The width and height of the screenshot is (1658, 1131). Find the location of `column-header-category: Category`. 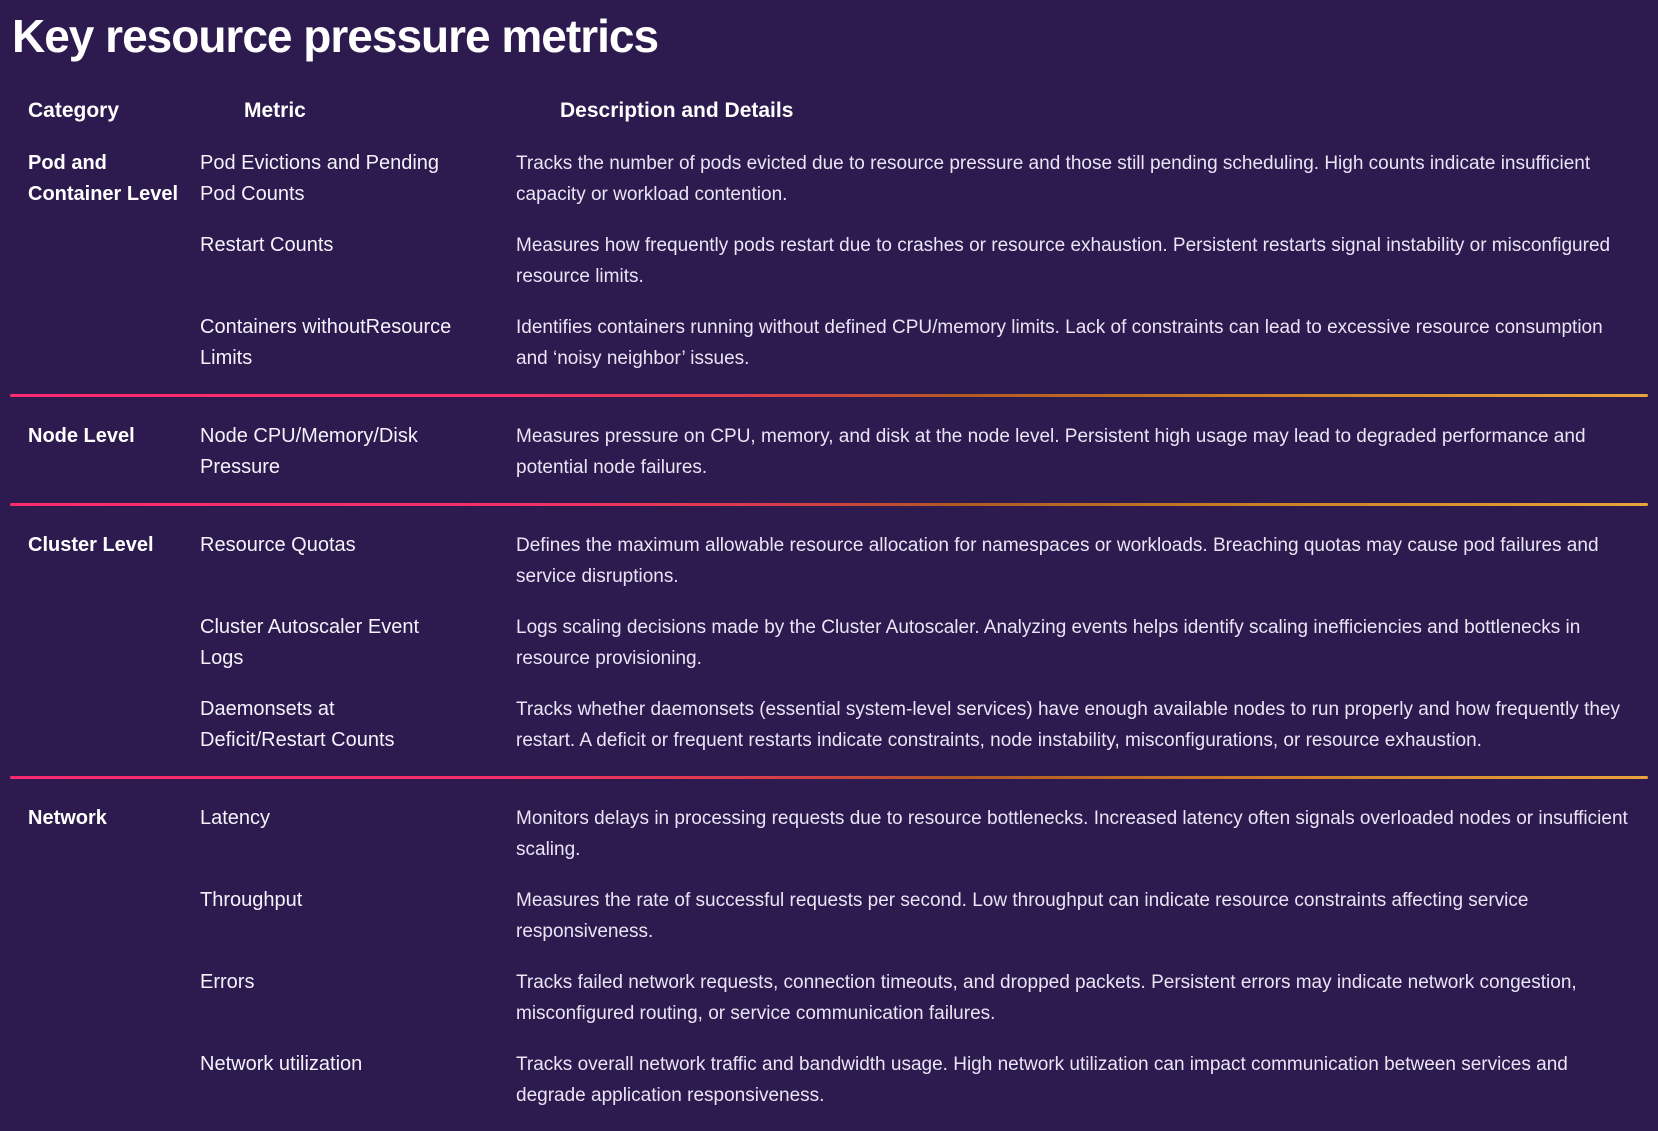

column-header-category: Category is located at coordinates (74, 110).